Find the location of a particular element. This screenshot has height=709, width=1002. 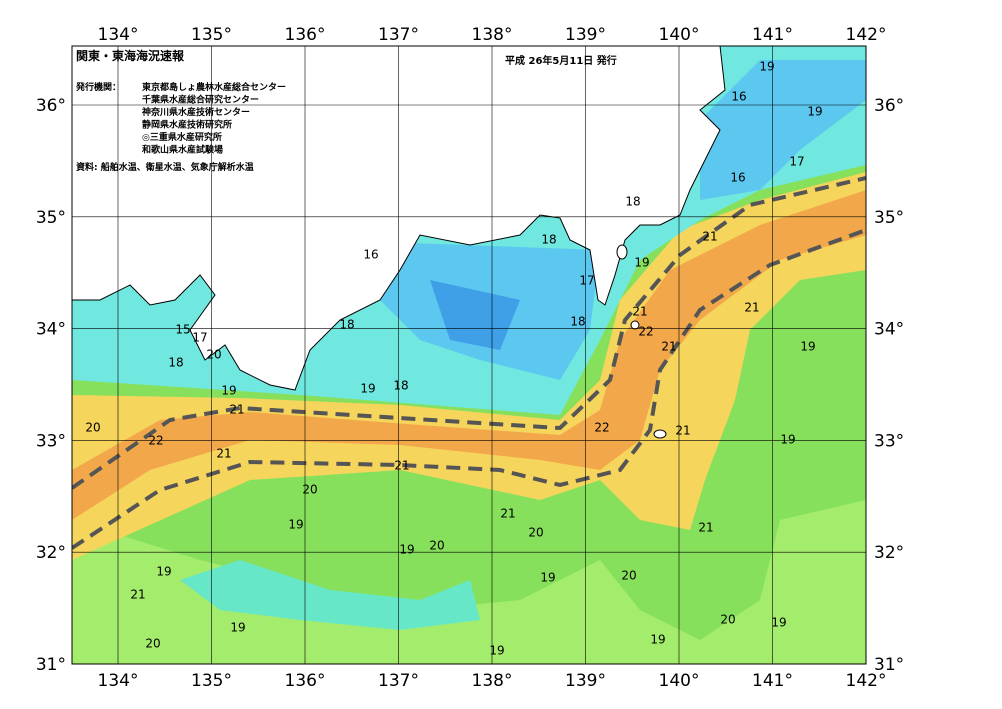

cold-core is located at coordinates (475, 315).